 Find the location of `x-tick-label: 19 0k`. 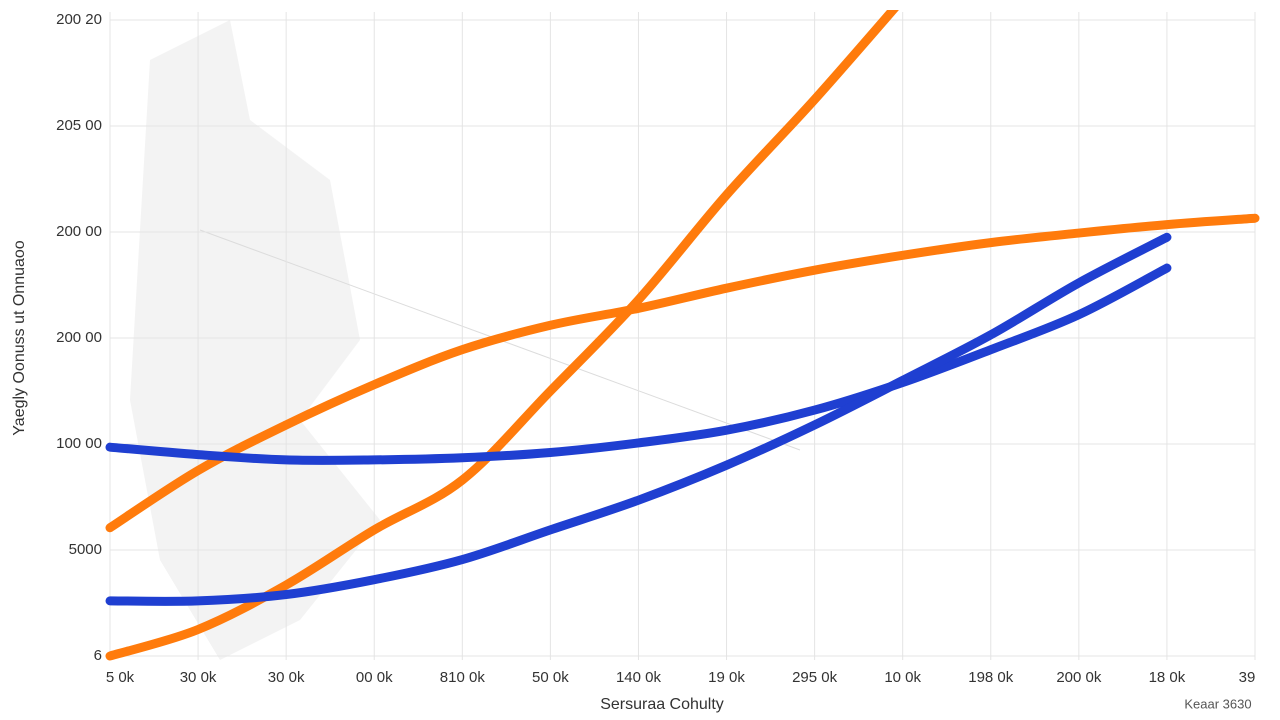

x-tick-label: 19 0k is located at coordinates (726, 677).